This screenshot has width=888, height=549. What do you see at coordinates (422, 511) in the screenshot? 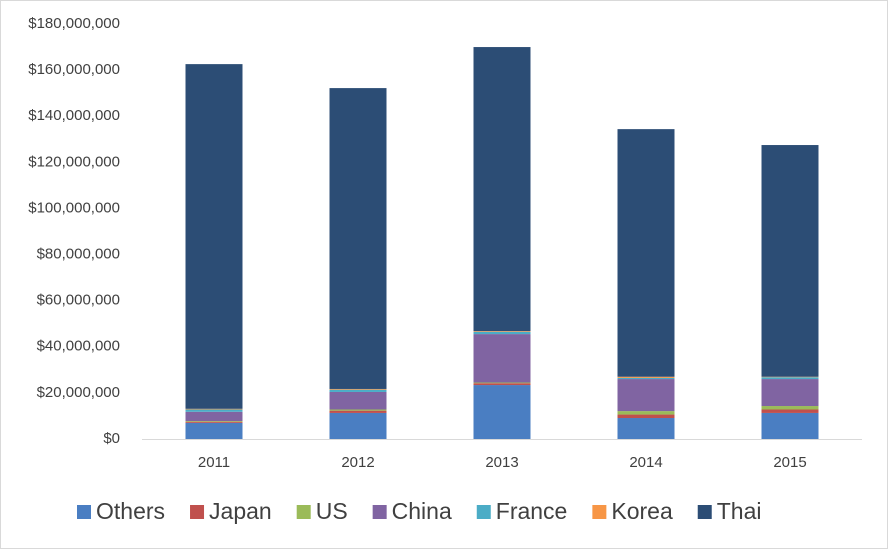
I see `legend-label: China` at bounding box center [422, 511].